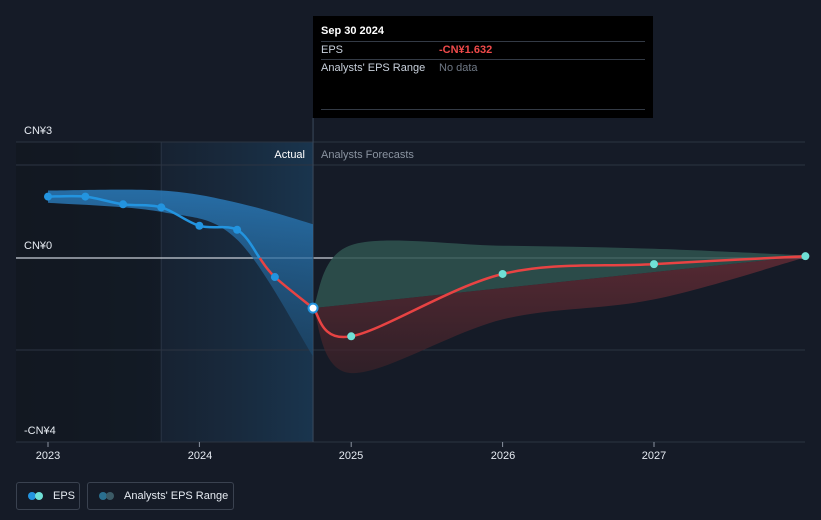 The height and width of the screenshot is (520, 821). I want to click on y-tick-label-zero: CN¥0, so click(38, 246).